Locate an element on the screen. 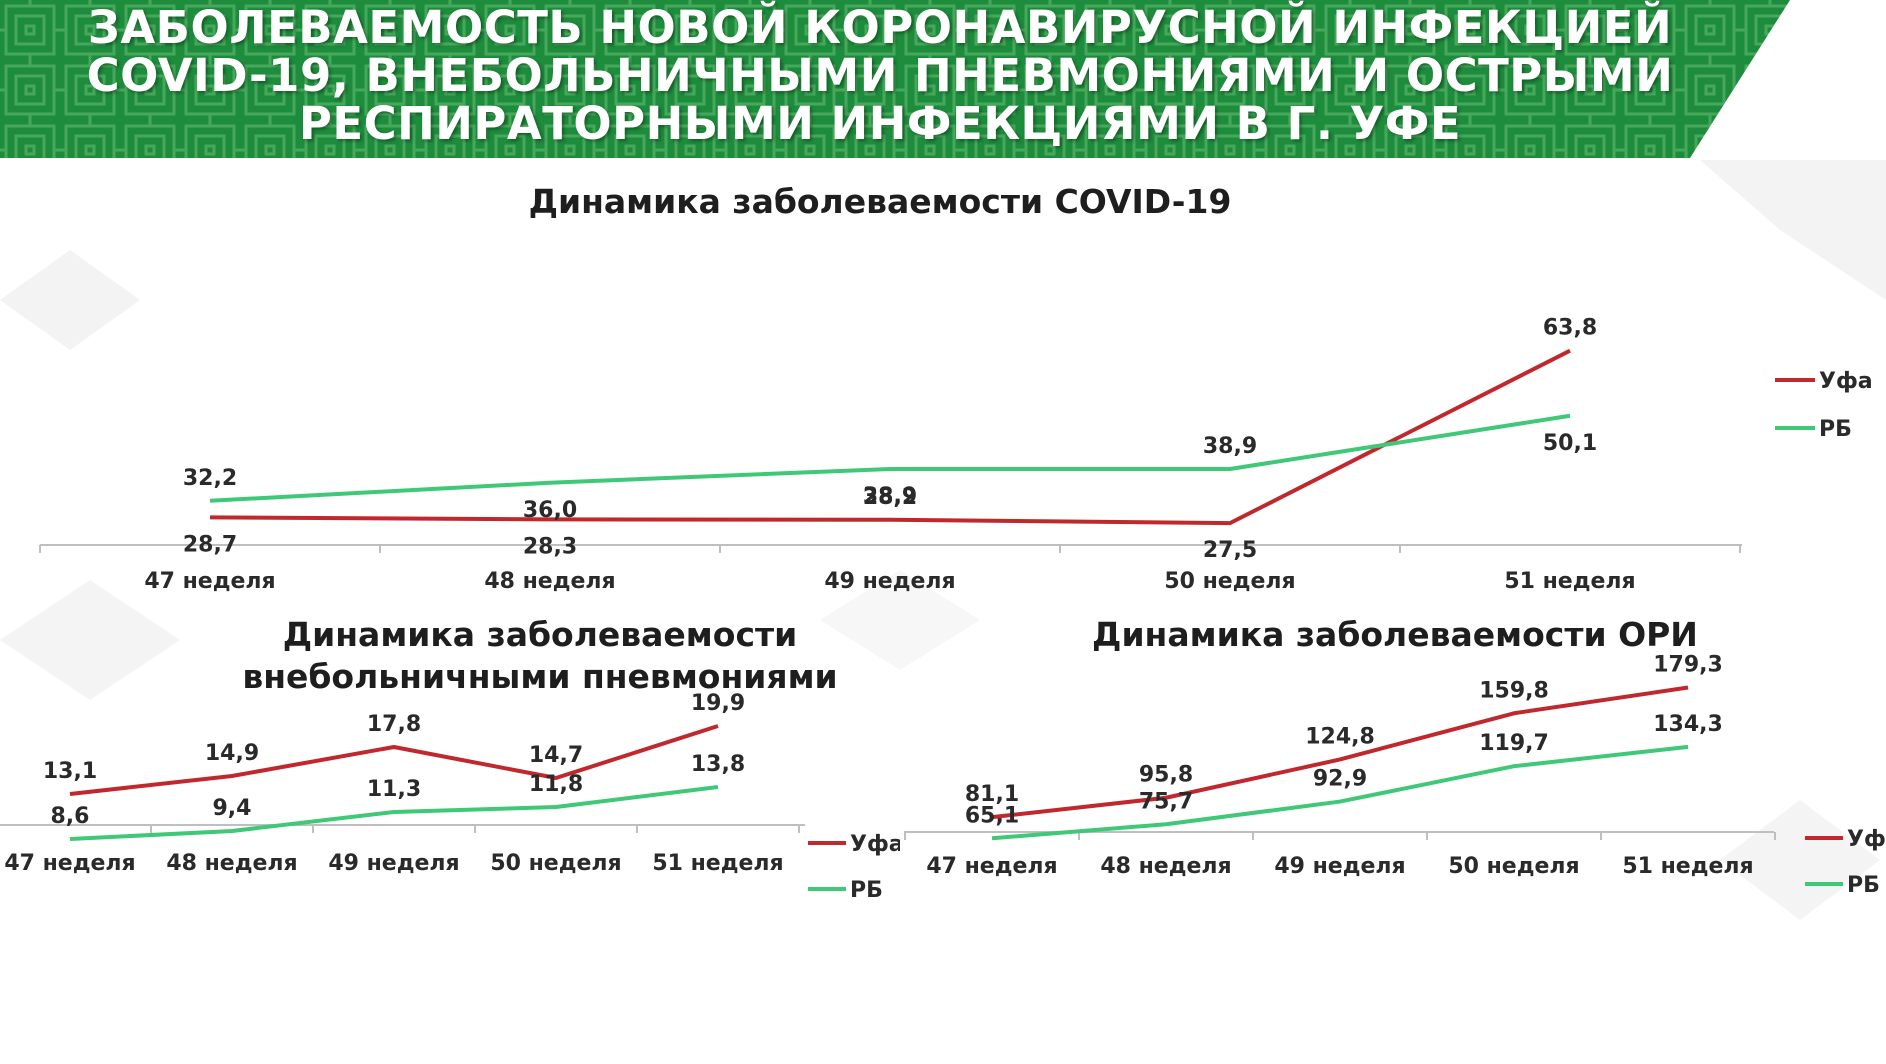 The image size is (1886, 1064). data-label: 11,3 is located at coordinates (394, 789).